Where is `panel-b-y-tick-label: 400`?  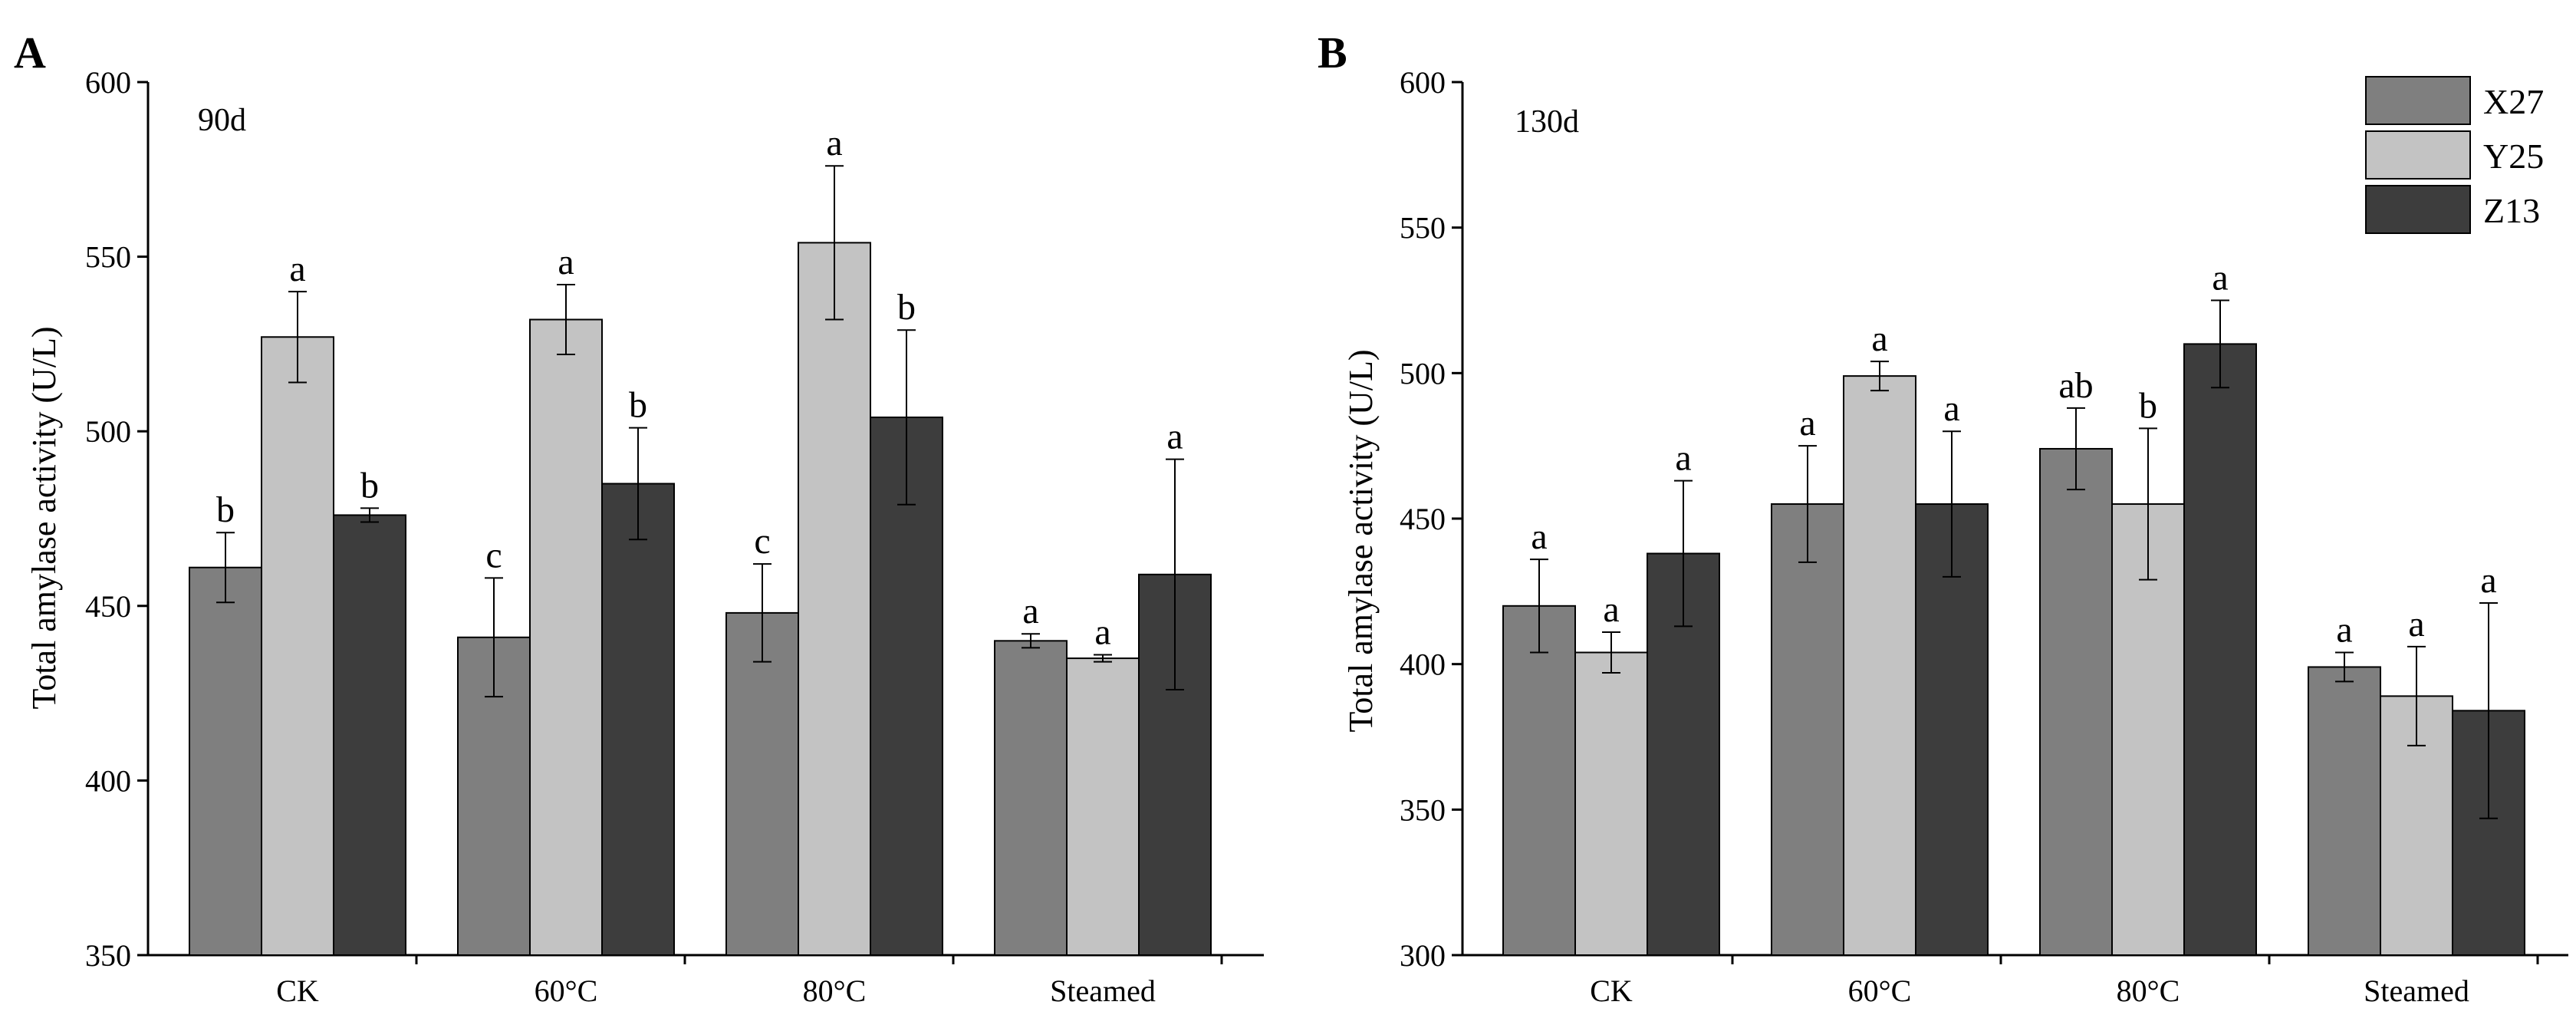
panel-b-y-tick-label: 400 is located at coordinates (1423, 665).